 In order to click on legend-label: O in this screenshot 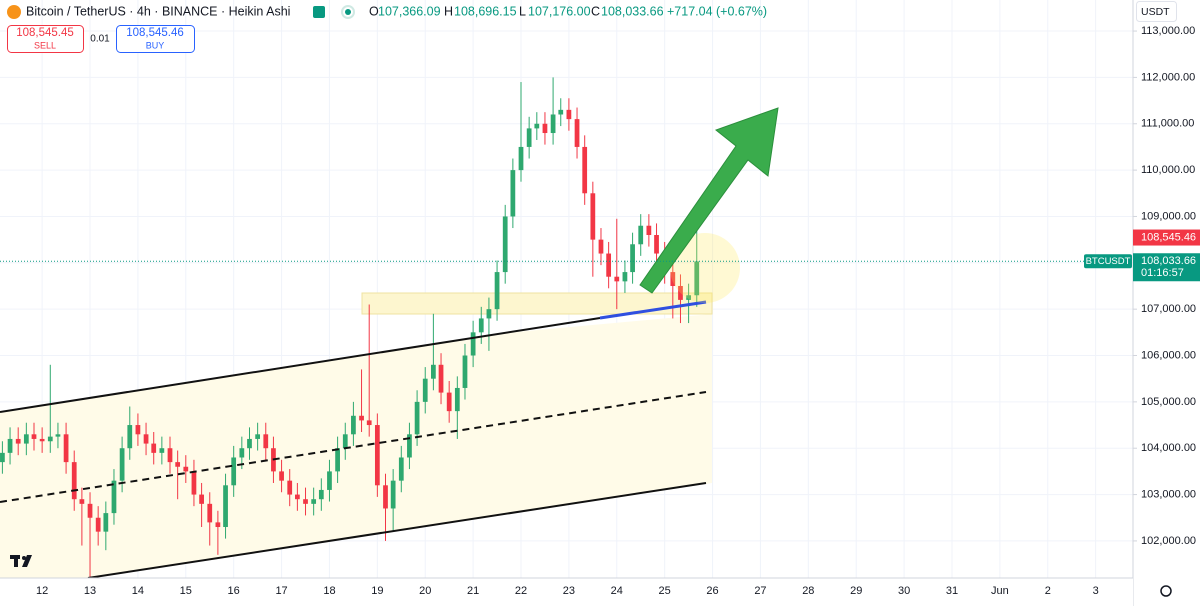, I will do `click(374, 11)`.